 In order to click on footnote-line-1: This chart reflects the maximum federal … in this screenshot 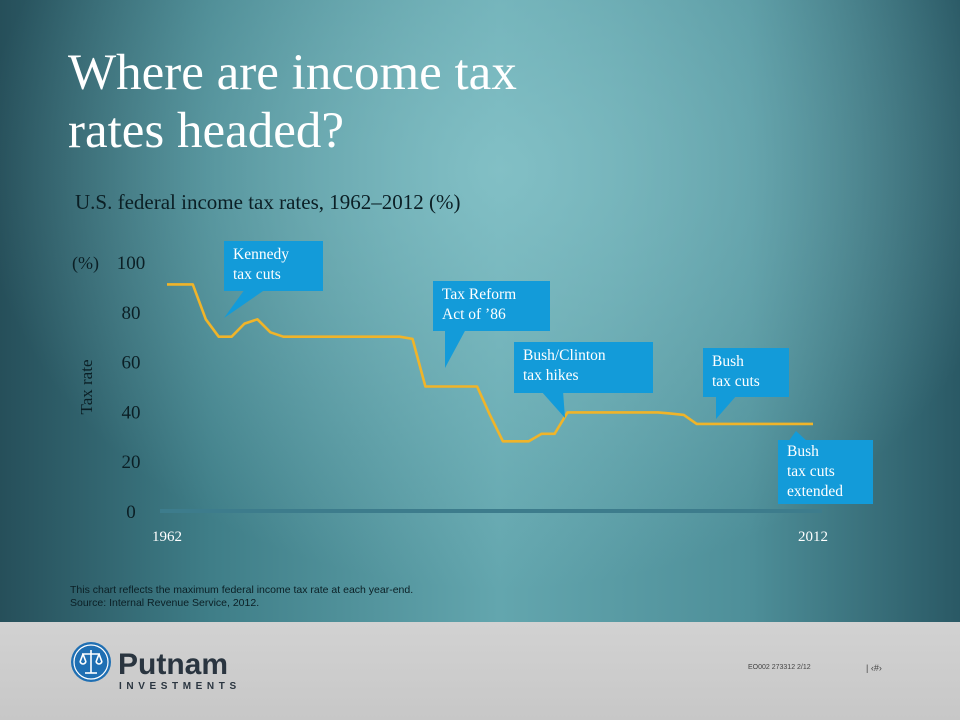, I will do `click(242, 590)`.